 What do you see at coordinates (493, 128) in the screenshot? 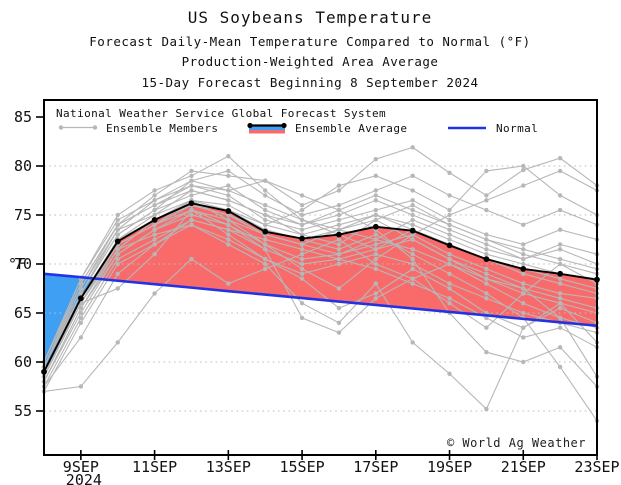
I see `legend-normal-entry: Normal` at bounding box center [493, 128].